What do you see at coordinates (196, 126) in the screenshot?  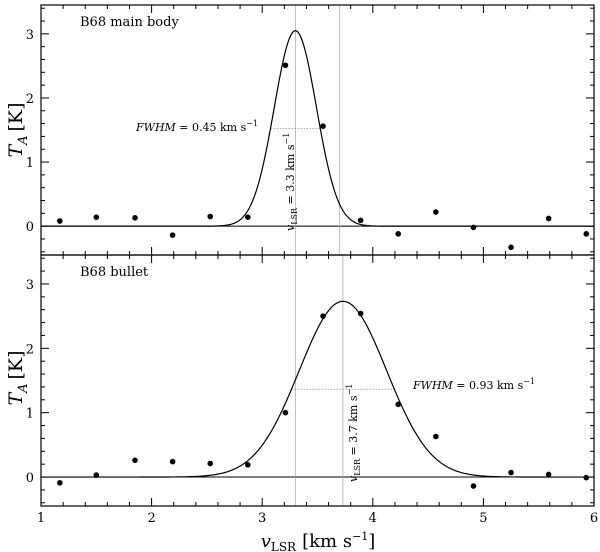 I see `panel-main-body-fwhm-label: FWHM = 0.45 km s−1` at bounding box center [196, 126].